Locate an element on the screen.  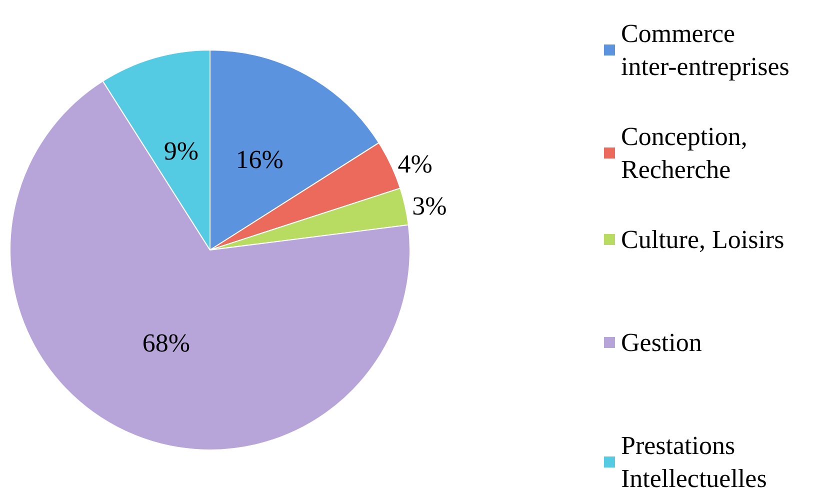
data-label: 4% is located at coordinates (415, 163).